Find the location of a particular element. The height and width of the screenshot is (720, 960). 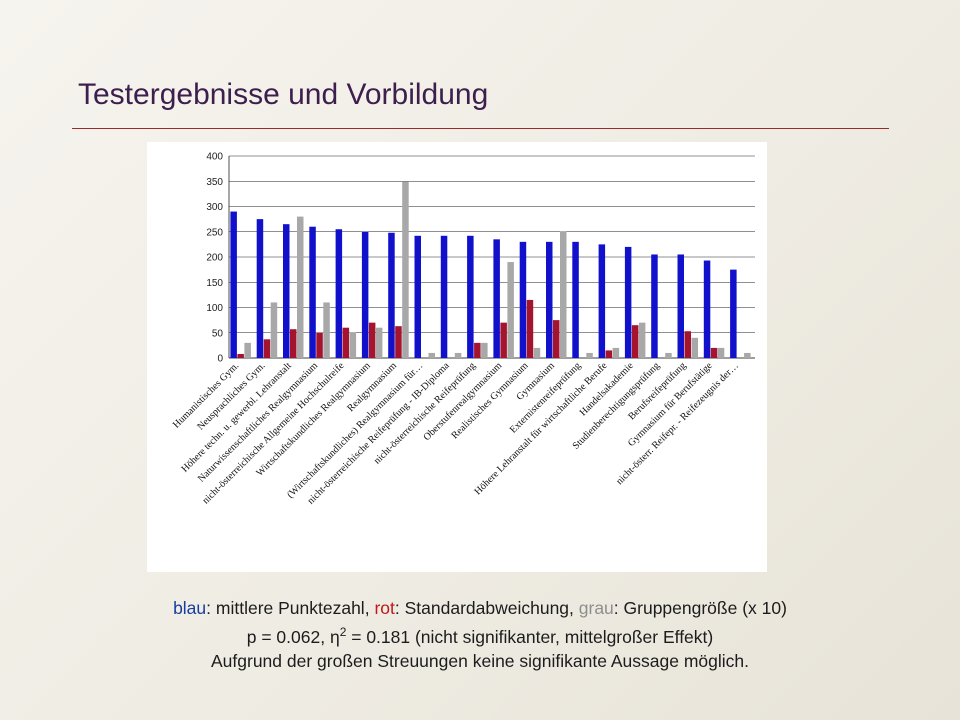

caption-blue-word: blau is located at coordinates (190, 608).